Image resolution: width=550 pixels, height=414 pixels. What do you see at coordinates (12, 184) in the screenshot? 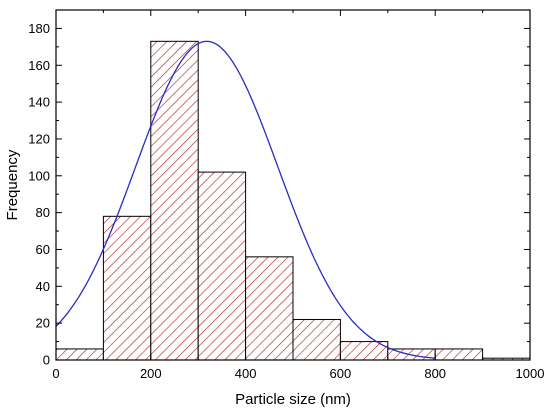
I see `y-axis-title: Frequency` at bounding box center [12, 184].